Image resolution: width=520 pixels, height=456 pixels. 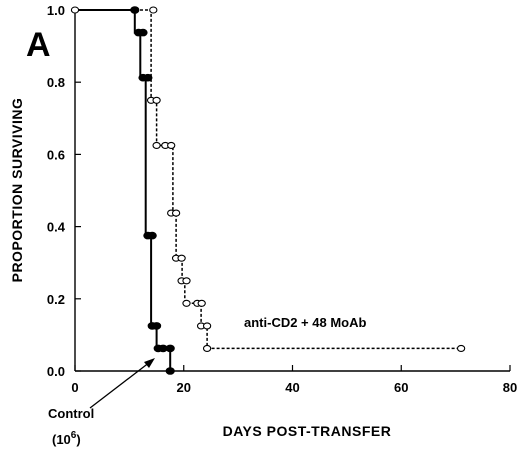 What do you see at coordinates (401, 387) in the screenshot?
I see `x-tick-label: 60` at bounding box center [401, 387].